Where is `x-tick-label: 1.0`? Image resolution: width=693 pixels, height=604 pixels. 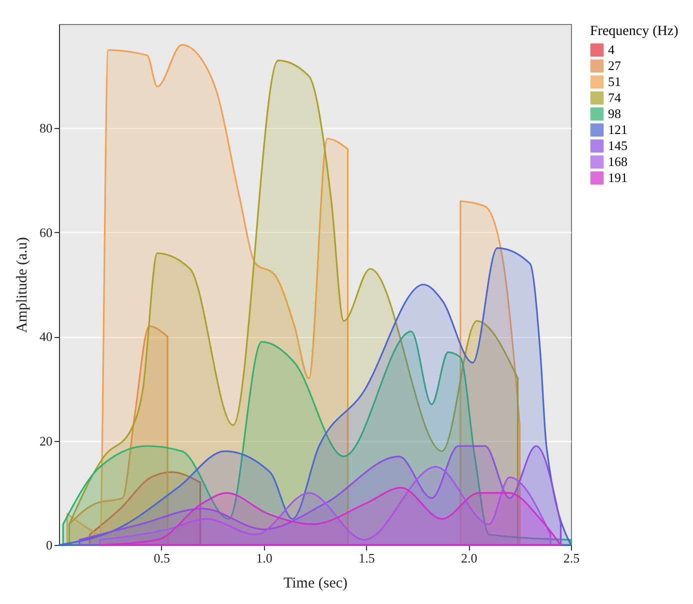 x-tick-label: 1.0 is located at coordinates (264, 558).